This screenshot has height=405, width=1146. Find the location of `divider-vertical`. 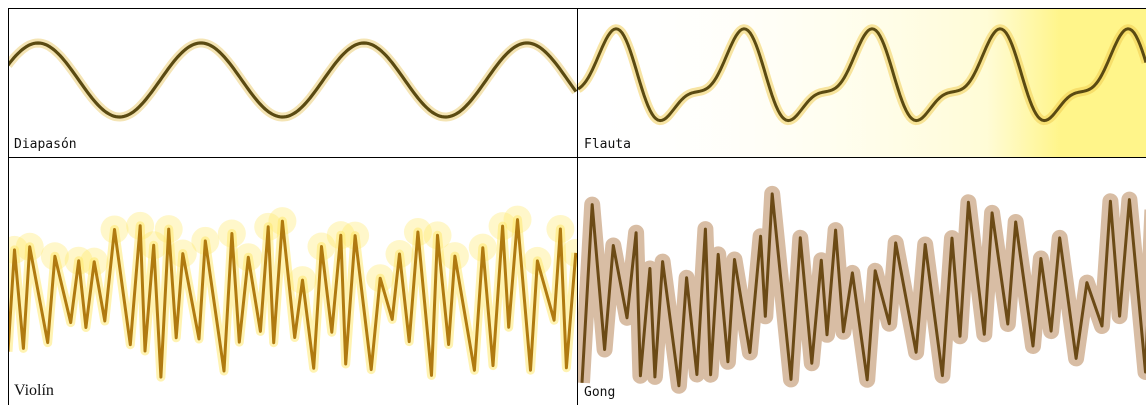

divider-vertical is located at coordinates (577, 206).